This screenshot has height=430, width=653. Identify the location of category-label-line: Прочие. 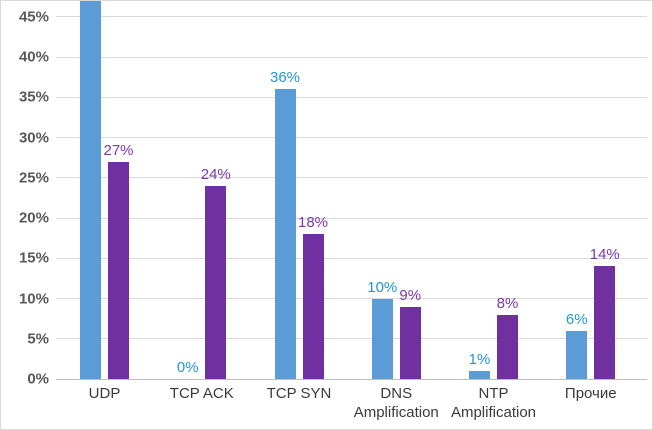
(590, 393).